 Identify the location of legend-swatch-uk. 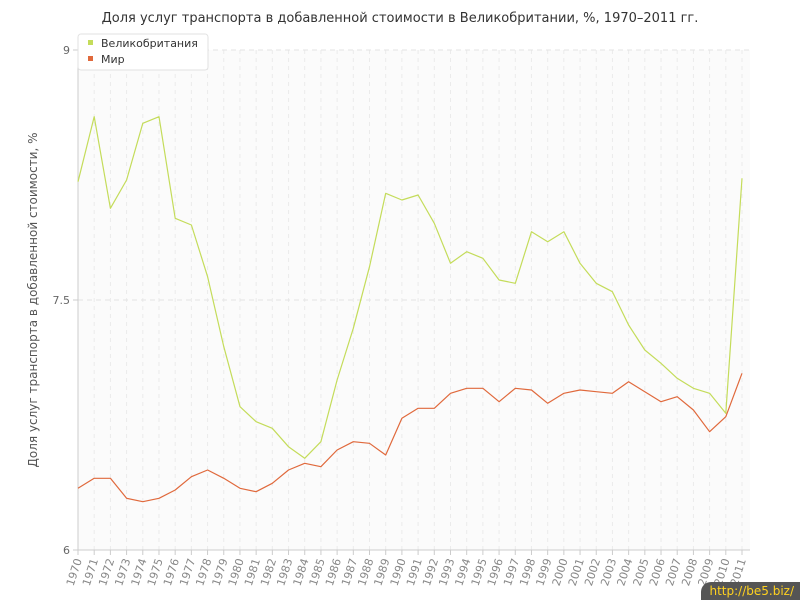
(90, 42).